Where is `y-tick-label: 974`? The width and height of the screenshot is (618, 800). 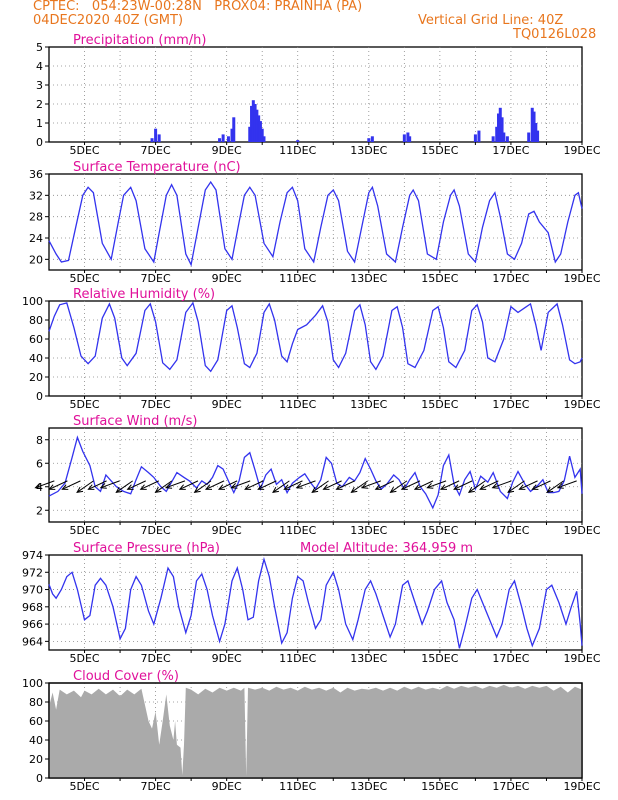 y-tick-label: 974 is located at coordinates (32, 555).